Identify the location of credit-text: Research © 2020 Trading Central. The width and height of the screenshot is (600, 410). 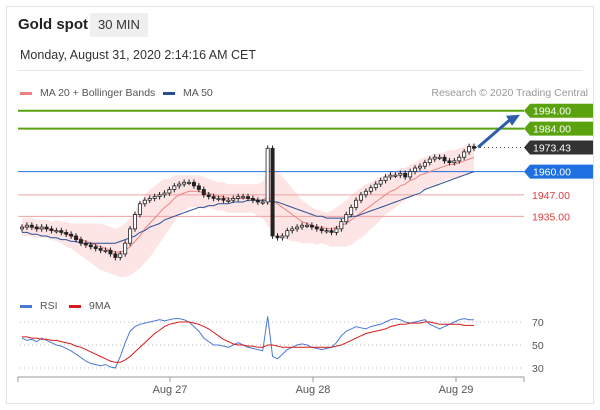
(509, 93).